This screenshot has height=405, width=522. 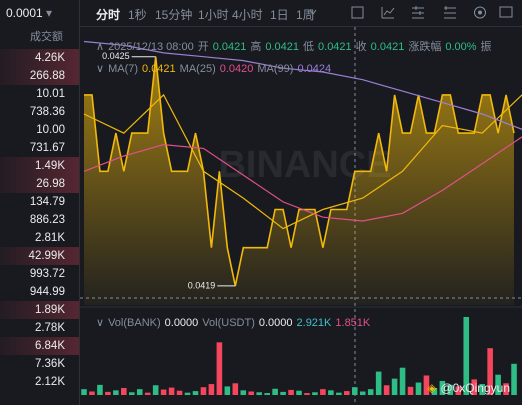 What do you see at coordinates (174, 15) in the screenshot?
I see `interval-tab: 15分钟` at bounding box center [174, 15].